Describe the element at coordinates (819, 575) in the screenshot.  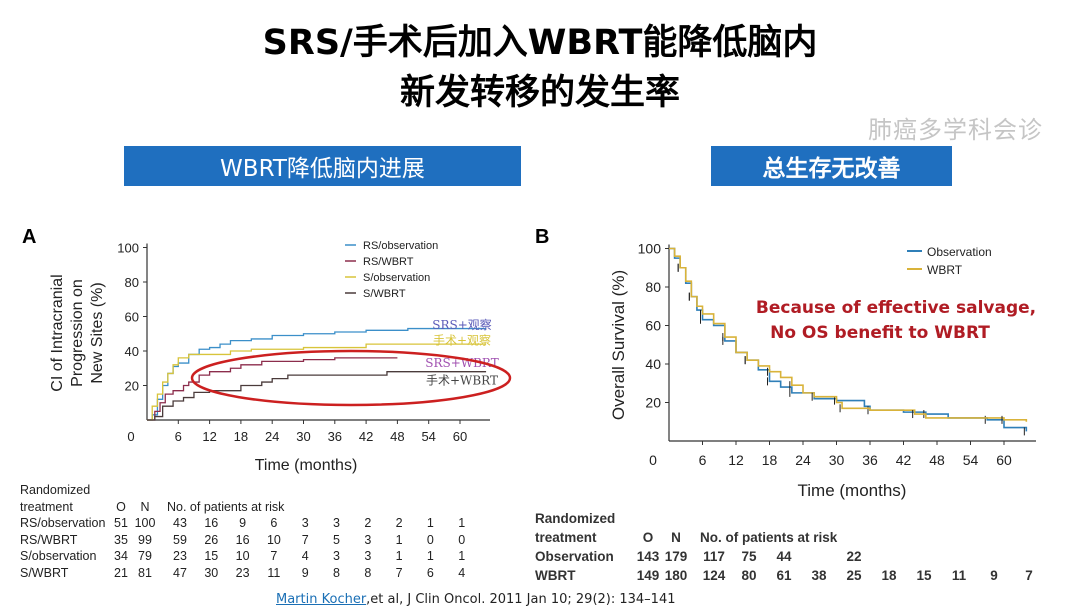
I see `risk-count: 38` at that location.